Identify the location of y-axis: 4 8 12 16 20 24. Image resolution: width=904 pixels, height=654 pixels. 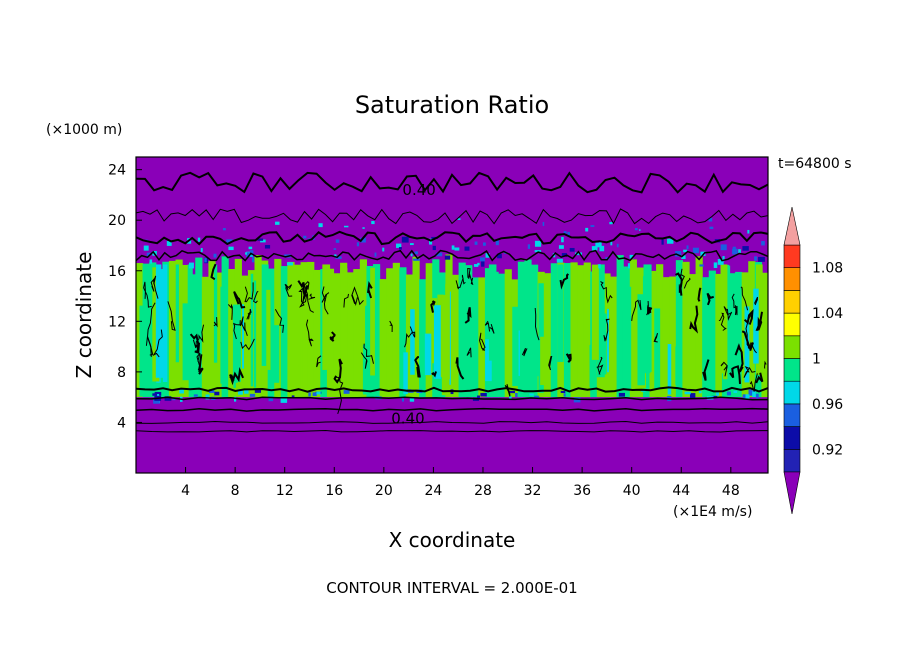
(125, 297).